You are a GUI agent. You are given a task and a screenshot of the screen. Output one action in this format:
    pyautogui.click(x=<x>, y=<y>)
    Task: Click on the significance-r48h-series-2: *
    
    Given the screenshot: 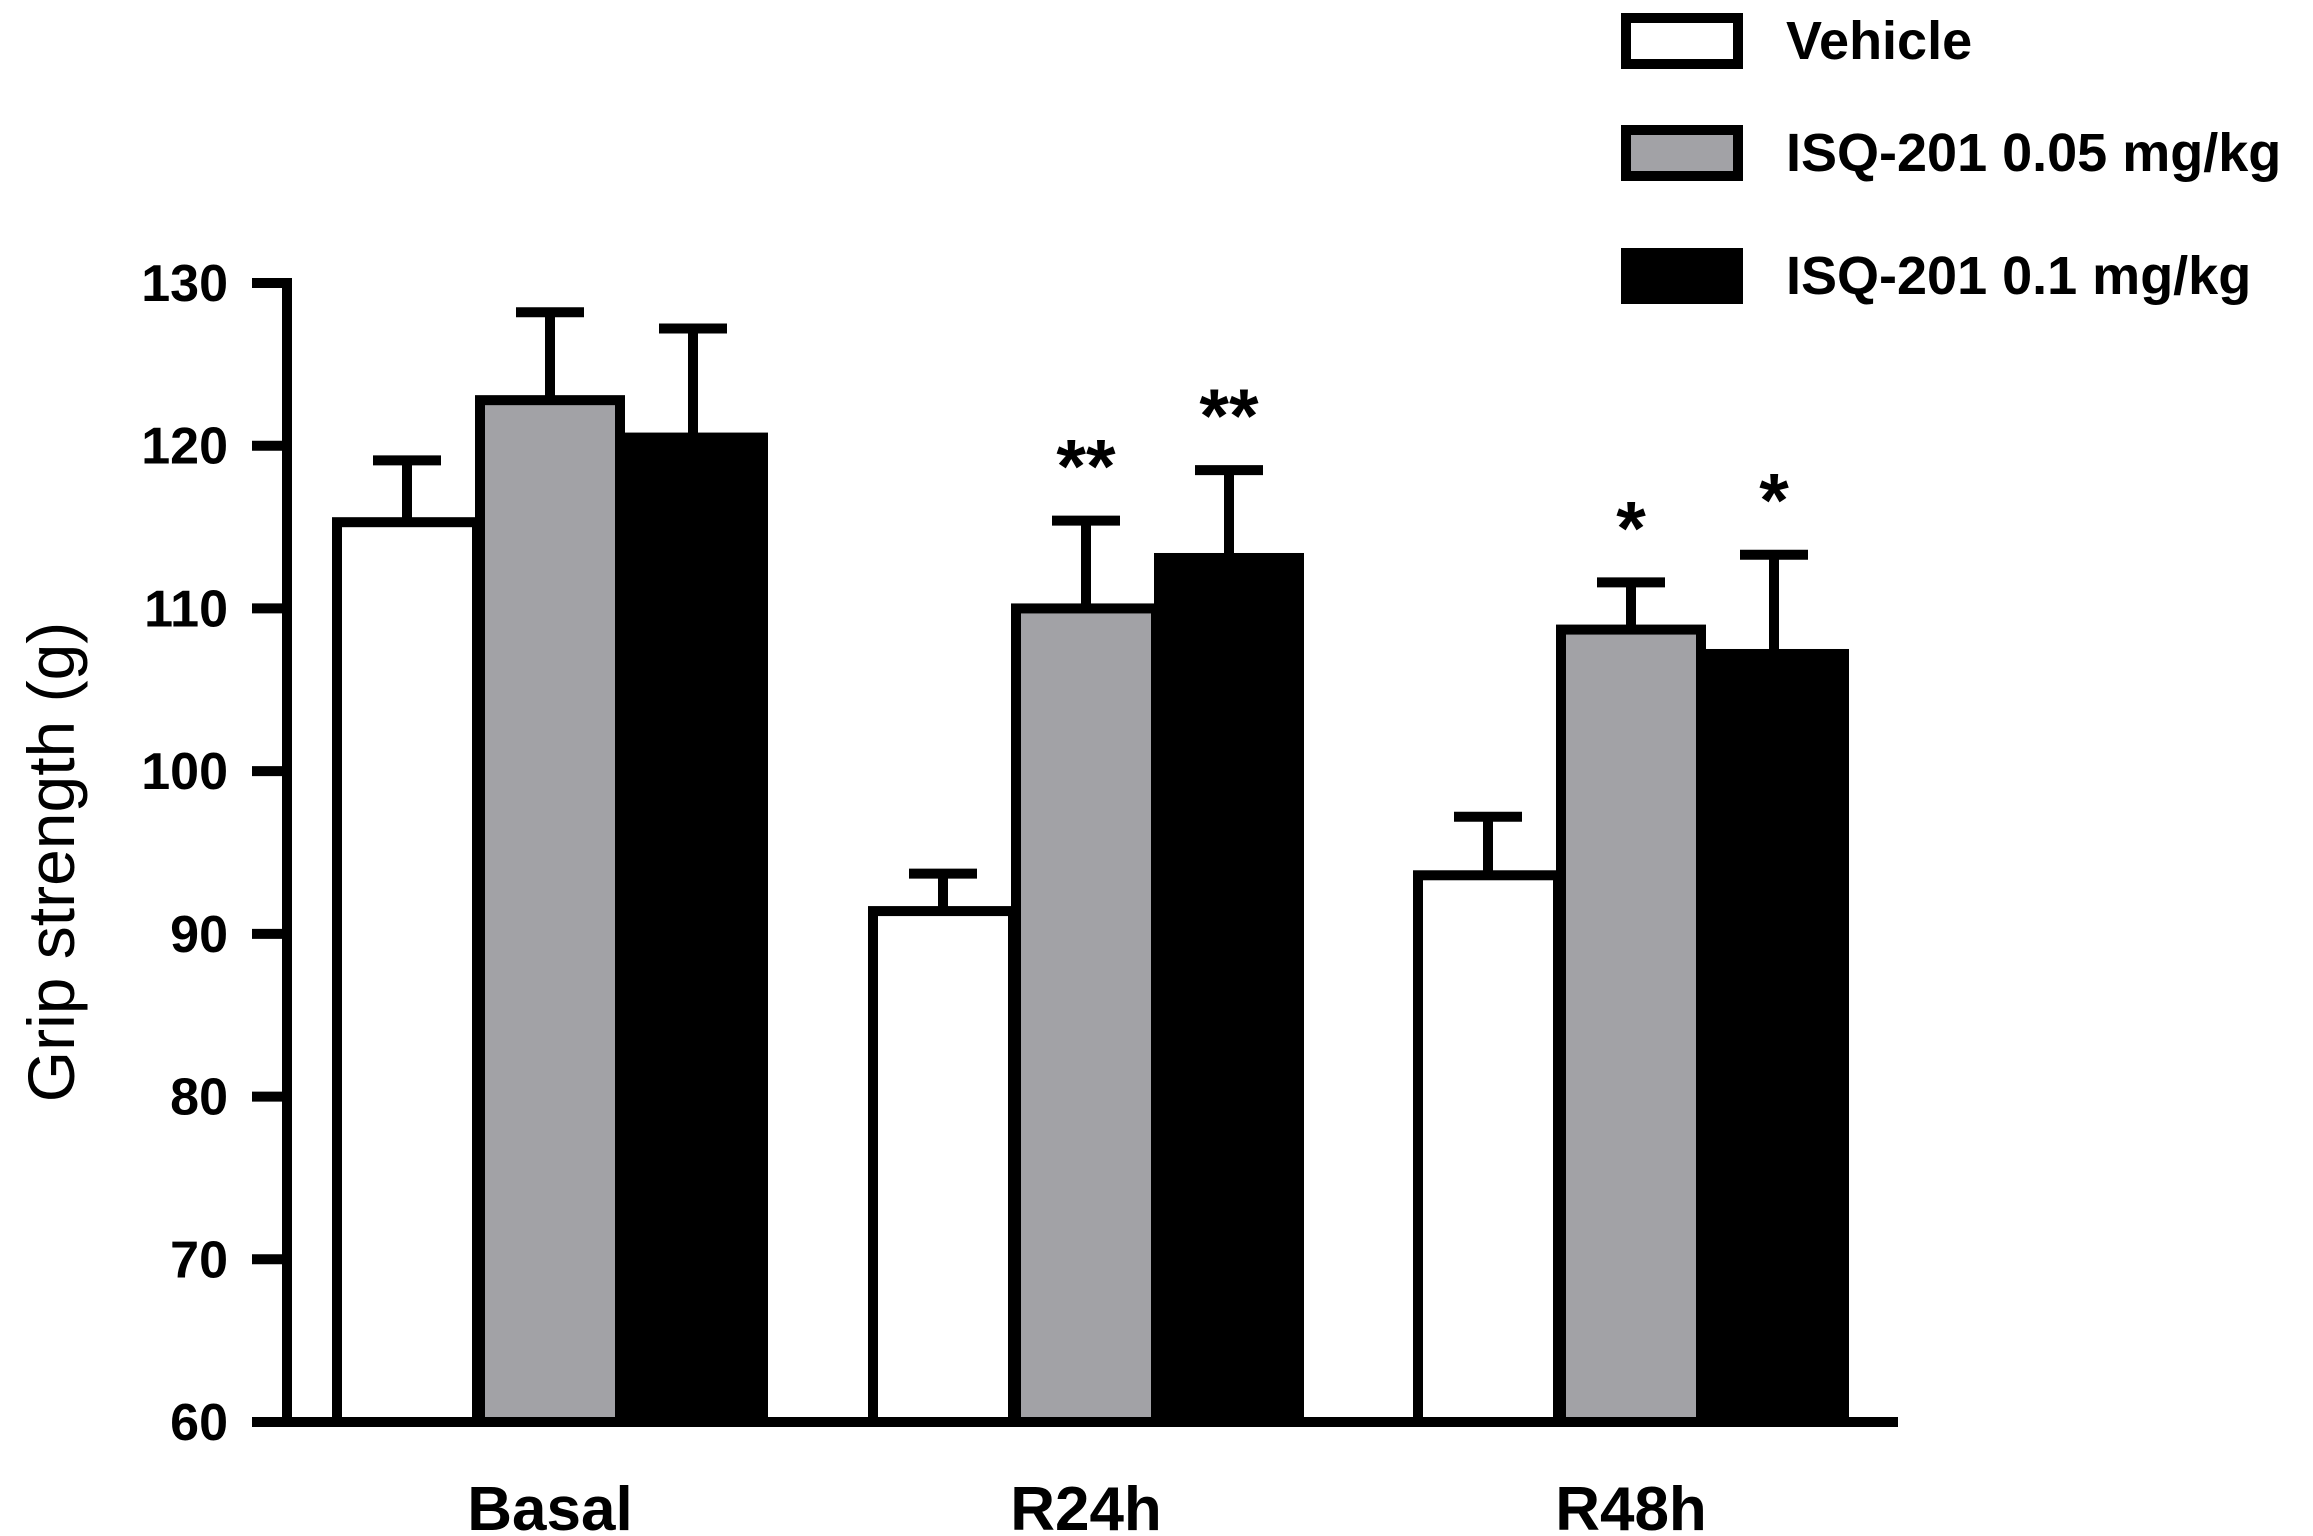 What is the action you would take?
    pyautogui.click(x=1631, y=528)
    